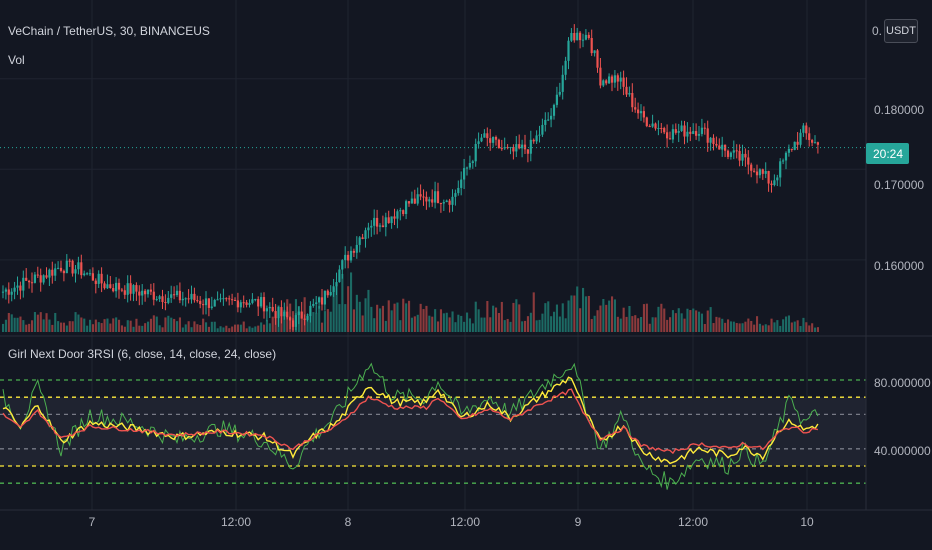  What do you see at coordinates (807, 522) in the screenshot?
I see `time-label-10: 10` at bounding box center [807, 522].